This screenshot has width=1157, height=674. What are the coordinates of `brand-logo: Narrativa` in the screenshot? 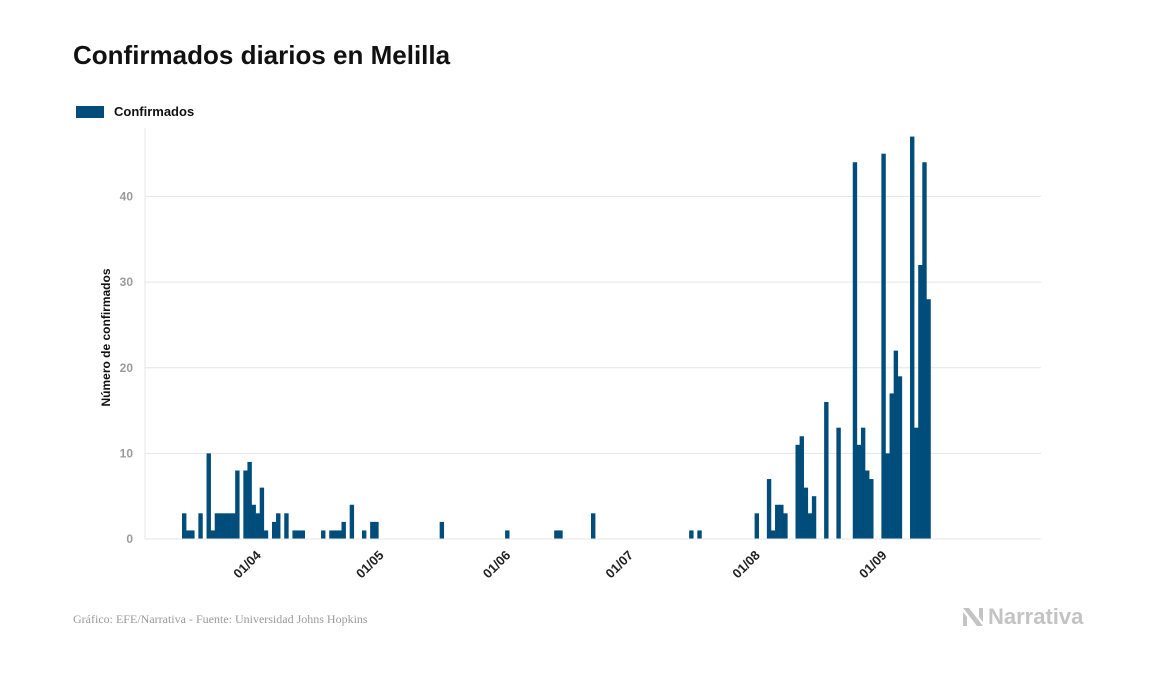 It's located at (1022, 617).